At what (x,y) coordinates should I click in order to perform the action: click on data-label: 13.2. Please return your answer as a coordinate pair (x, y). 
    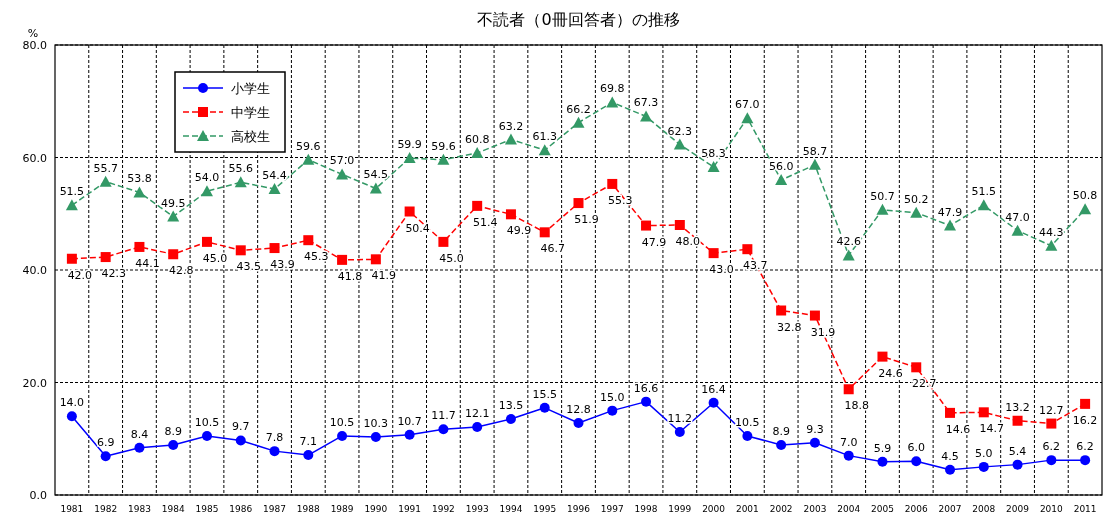
    Looking at the image, I should click on (1017, 407).